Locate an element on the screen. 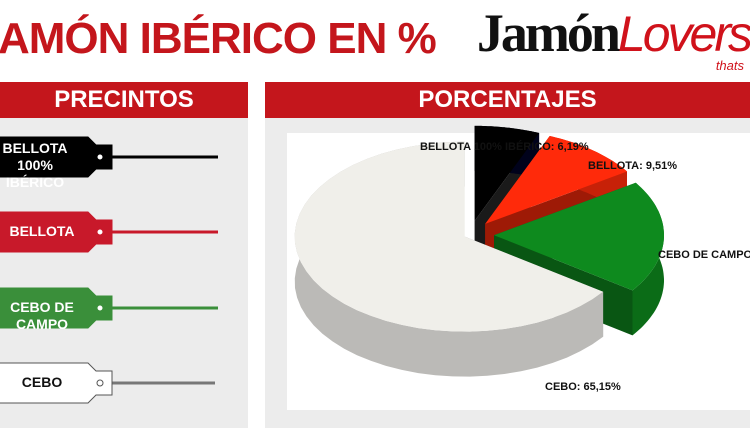  logo: JamónLovers is located at coordinates (613, 33).